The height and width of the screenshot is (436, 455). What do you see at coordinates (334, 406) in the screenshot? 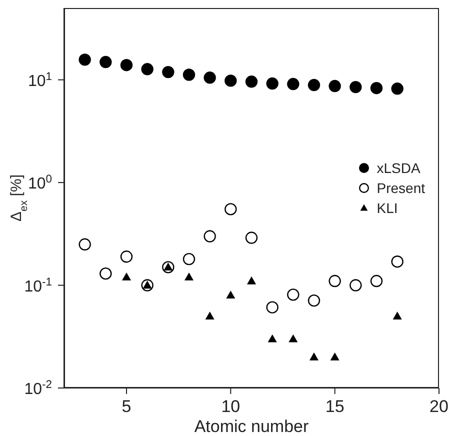
I see `x-tick-label: 15` at bounding box center [334, 406].